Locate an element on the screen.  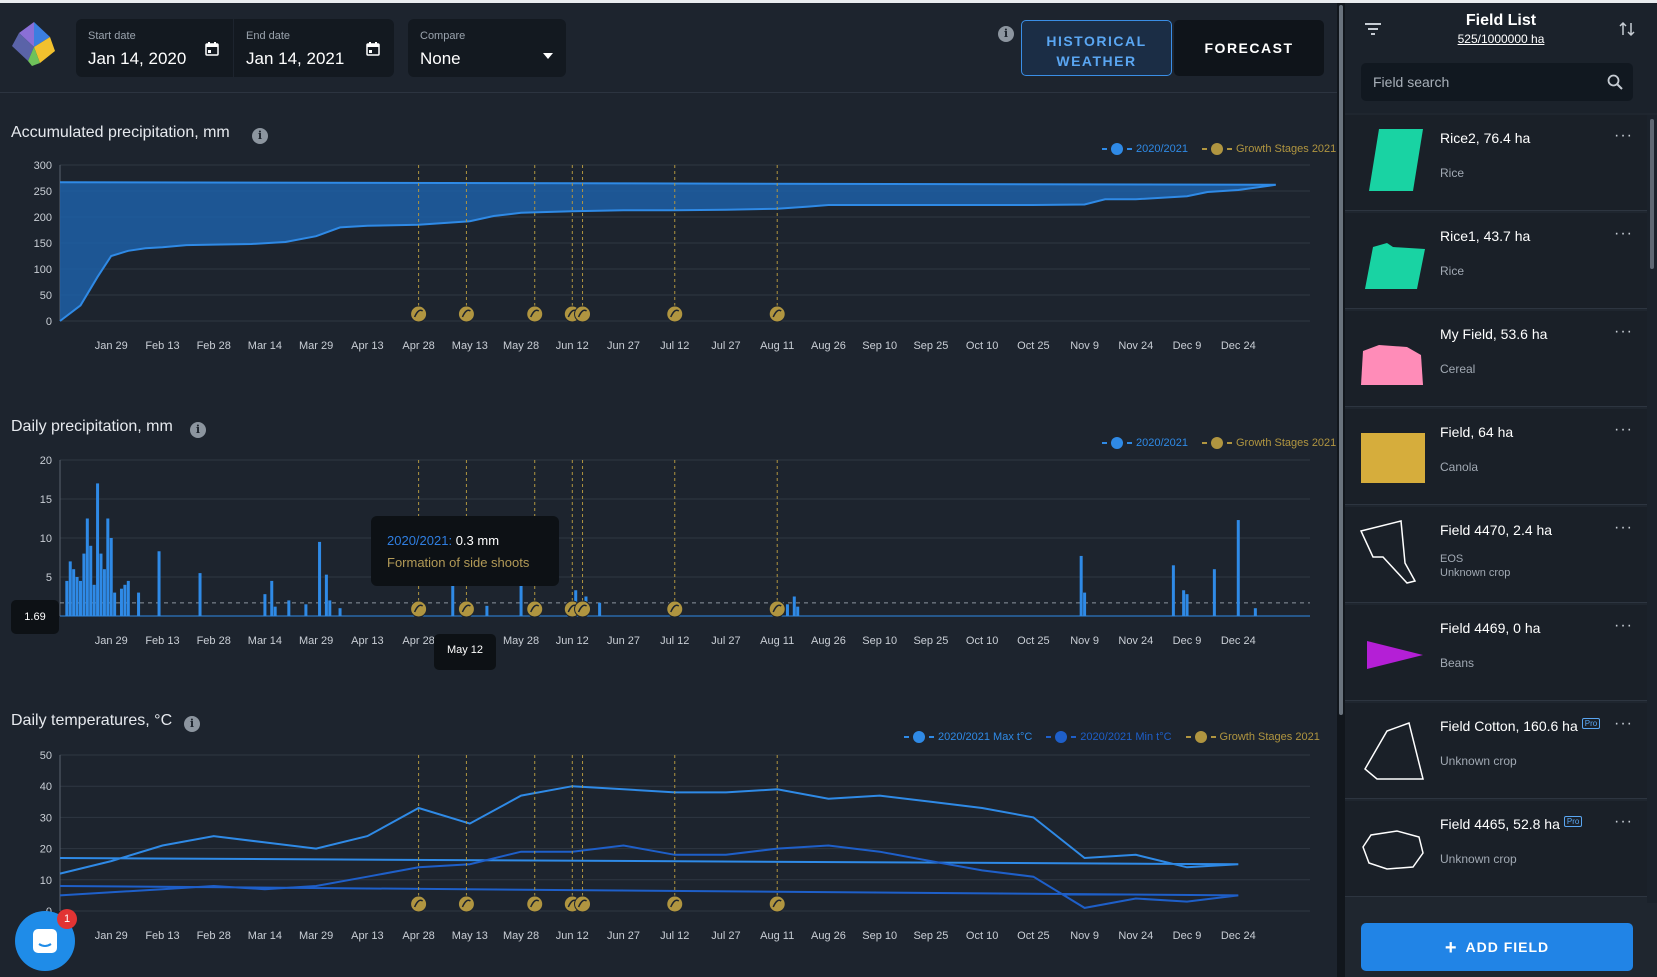
field-item-4469: Field 4469, 0 ha Beans ··· is located at coordinates (1496, 653).